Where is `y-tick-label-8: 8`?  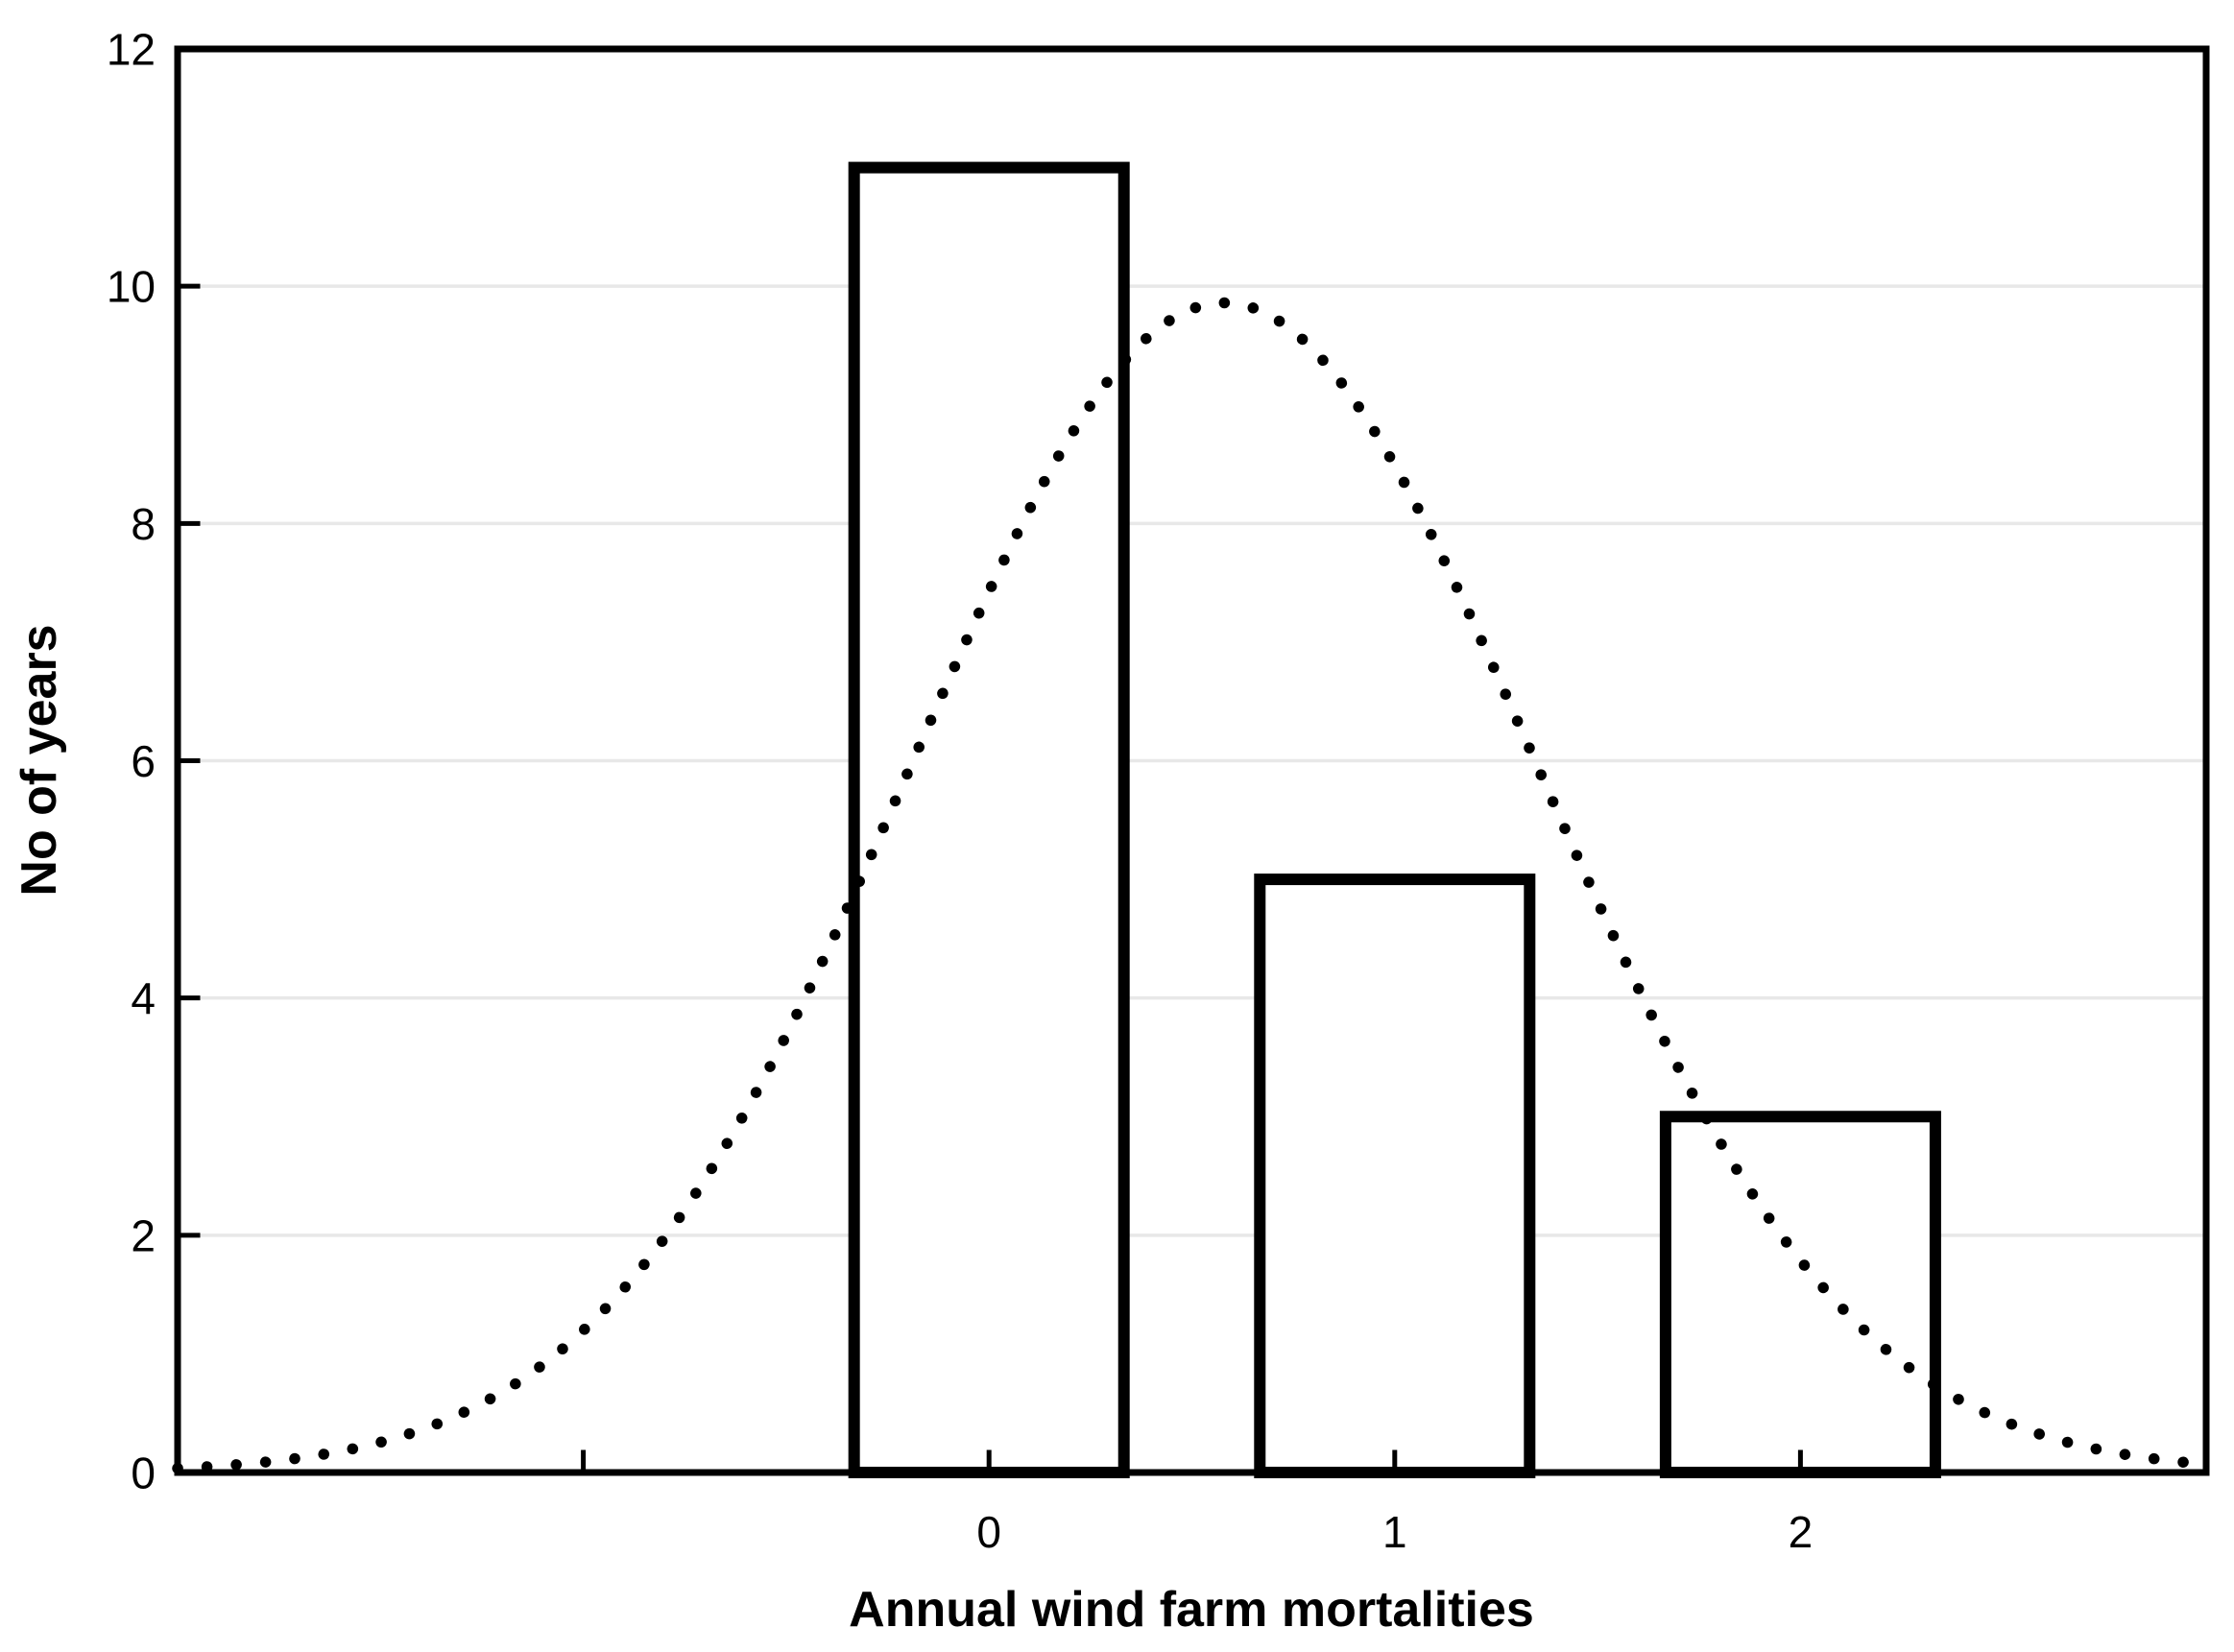
y-tick-label-8: 8 is located at coordinates (143, 524).